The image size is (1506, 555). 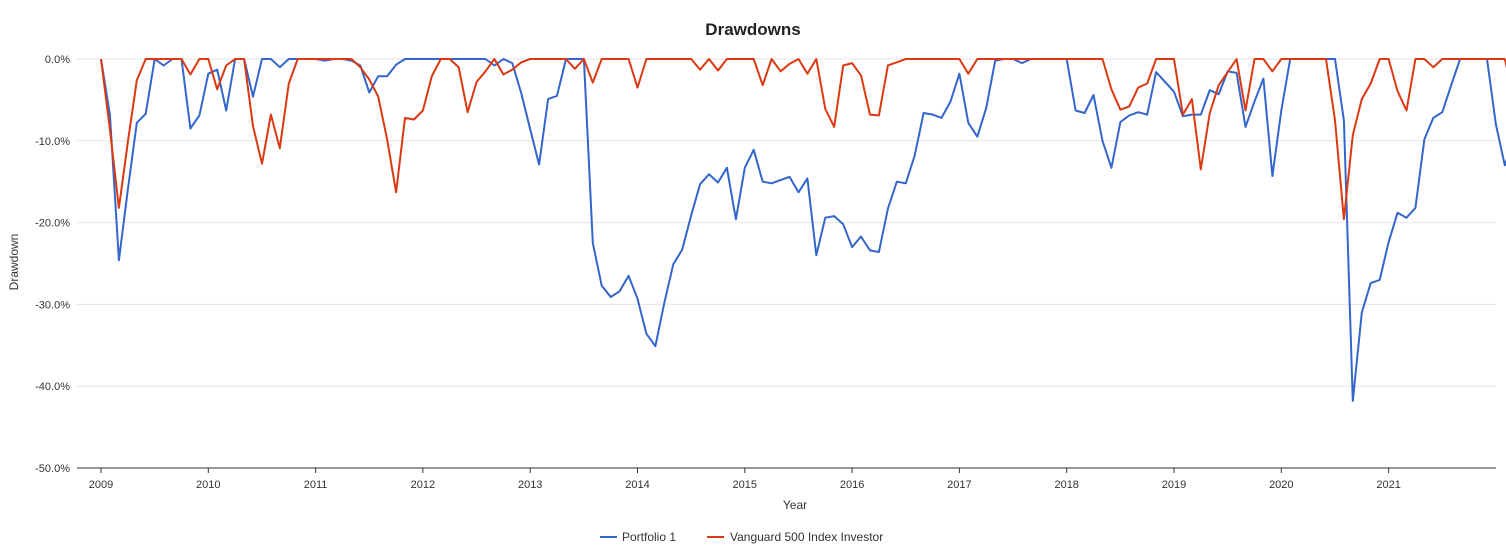 What do you see at coordinates (852, 485) in the screenshot?
I see `x-tick-label: 2016` at bounding box center [852, 485].